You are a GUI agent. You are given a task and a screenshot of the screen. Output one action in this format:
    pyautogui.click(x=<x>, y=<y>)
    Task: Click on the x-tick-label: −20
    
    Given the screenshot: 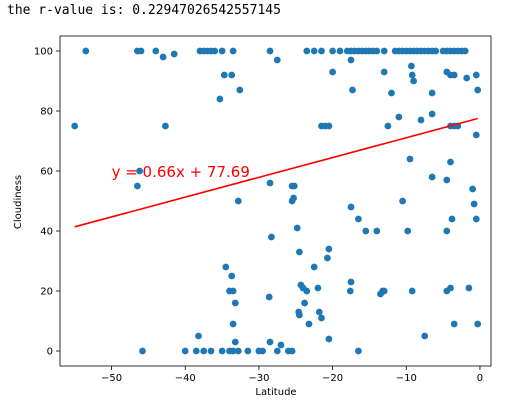 What is the action you would take?
    pyautogui.click(x=332, y=378)
    